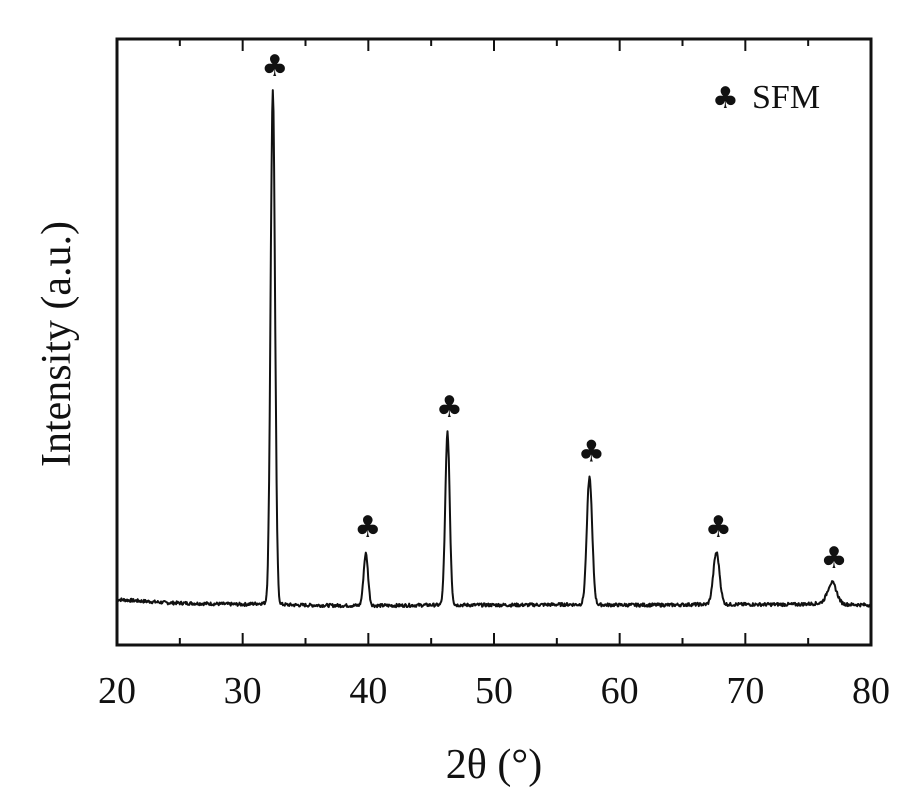 Image resolution: width=917 pixels, height=805 pixels. Describe the element at coordinates (57, 344) in the screenshot. I see `y-axis-title: Intensity (a.u.)` at that location.